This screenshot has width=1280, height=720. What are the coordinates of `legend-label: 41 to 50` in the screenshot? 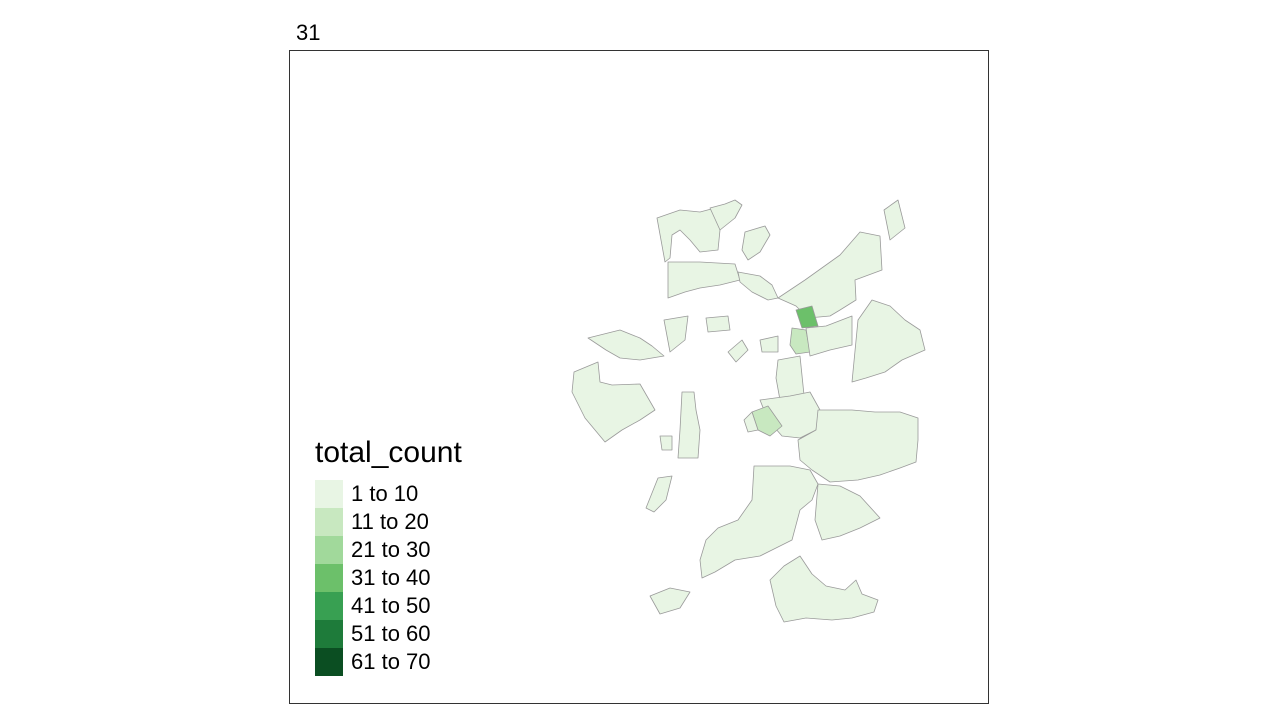 It's located at (391, 605).